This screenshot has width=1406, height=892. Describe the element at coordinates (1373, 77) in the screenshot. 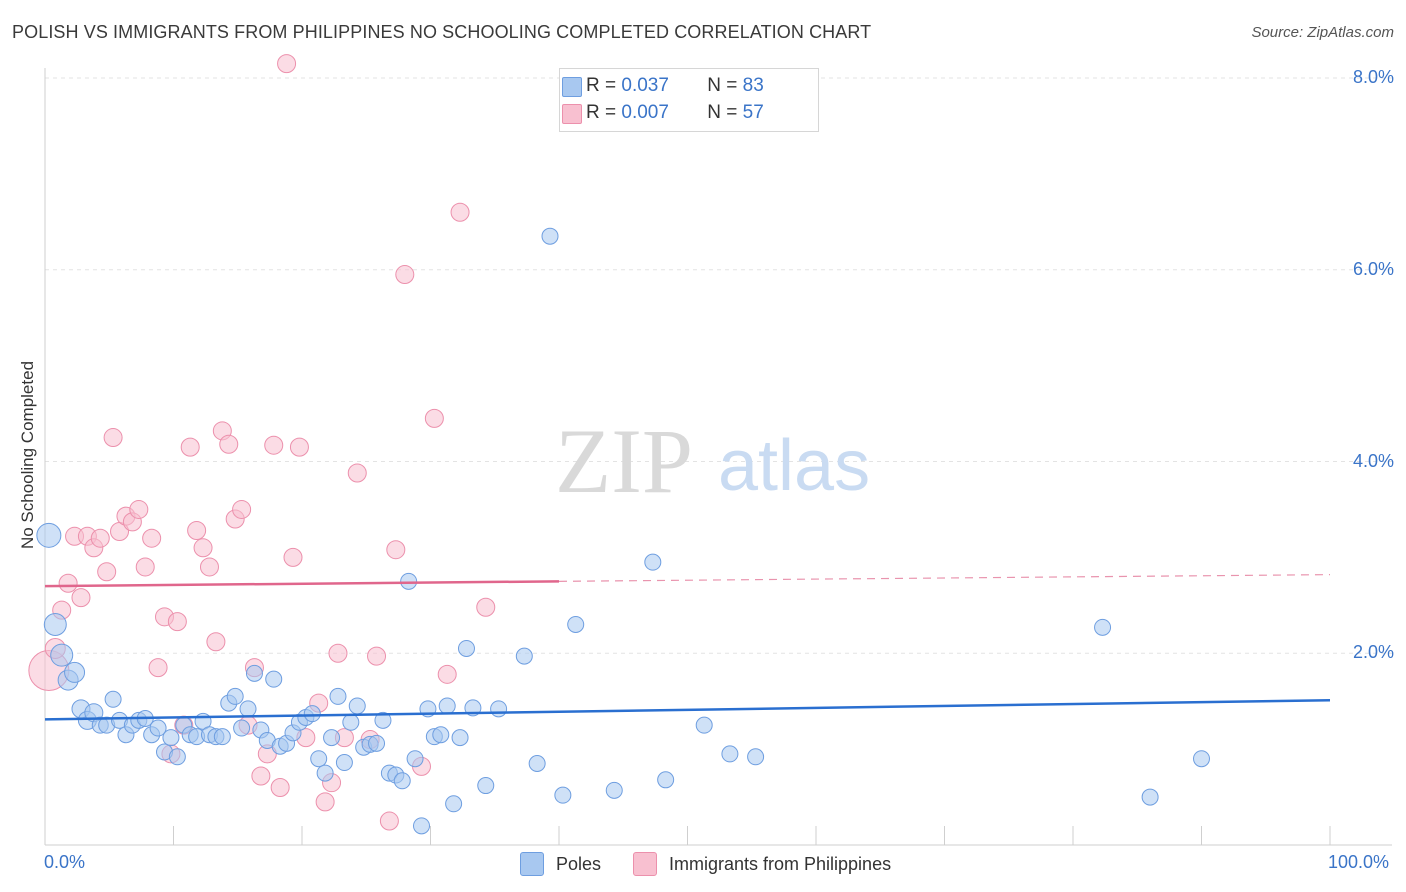

I see `y-tick-label: 8.0%` at that location.